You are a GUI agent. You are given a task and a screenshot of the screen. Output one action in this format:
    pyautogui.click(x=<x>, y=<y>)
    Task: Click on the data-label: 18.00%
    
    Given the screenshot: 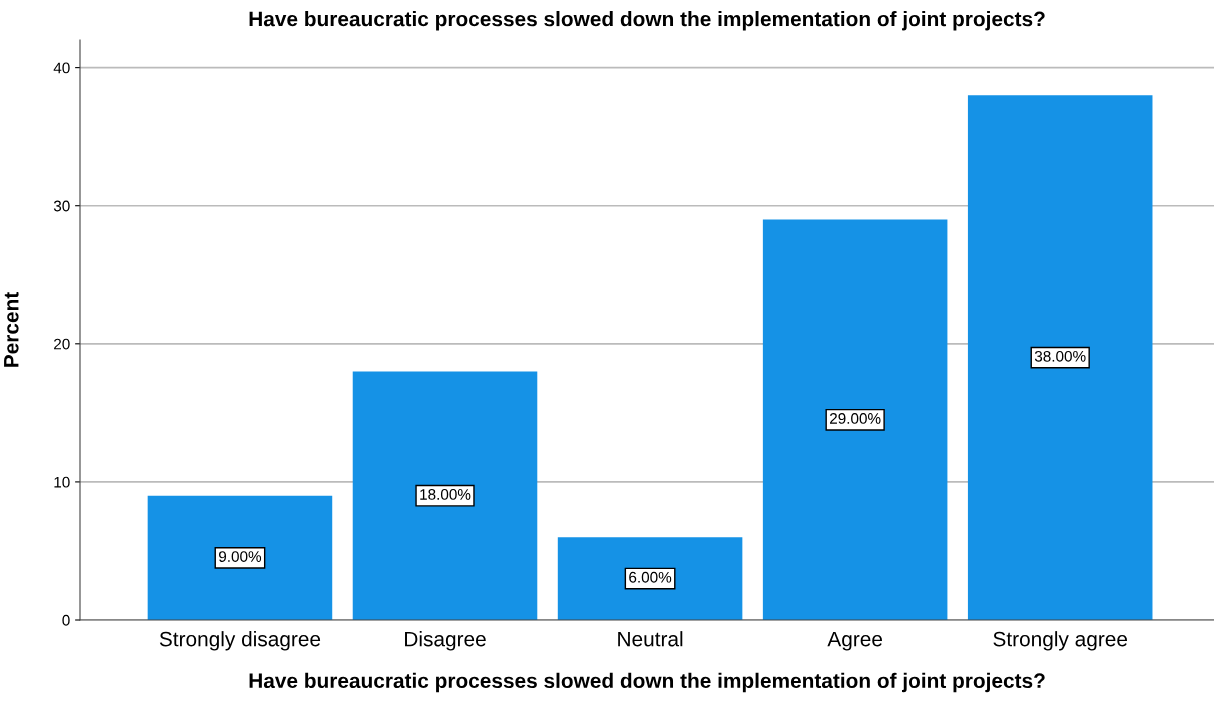 What is the action you would take?
    pyautogui.click(x=445, y=494)
    